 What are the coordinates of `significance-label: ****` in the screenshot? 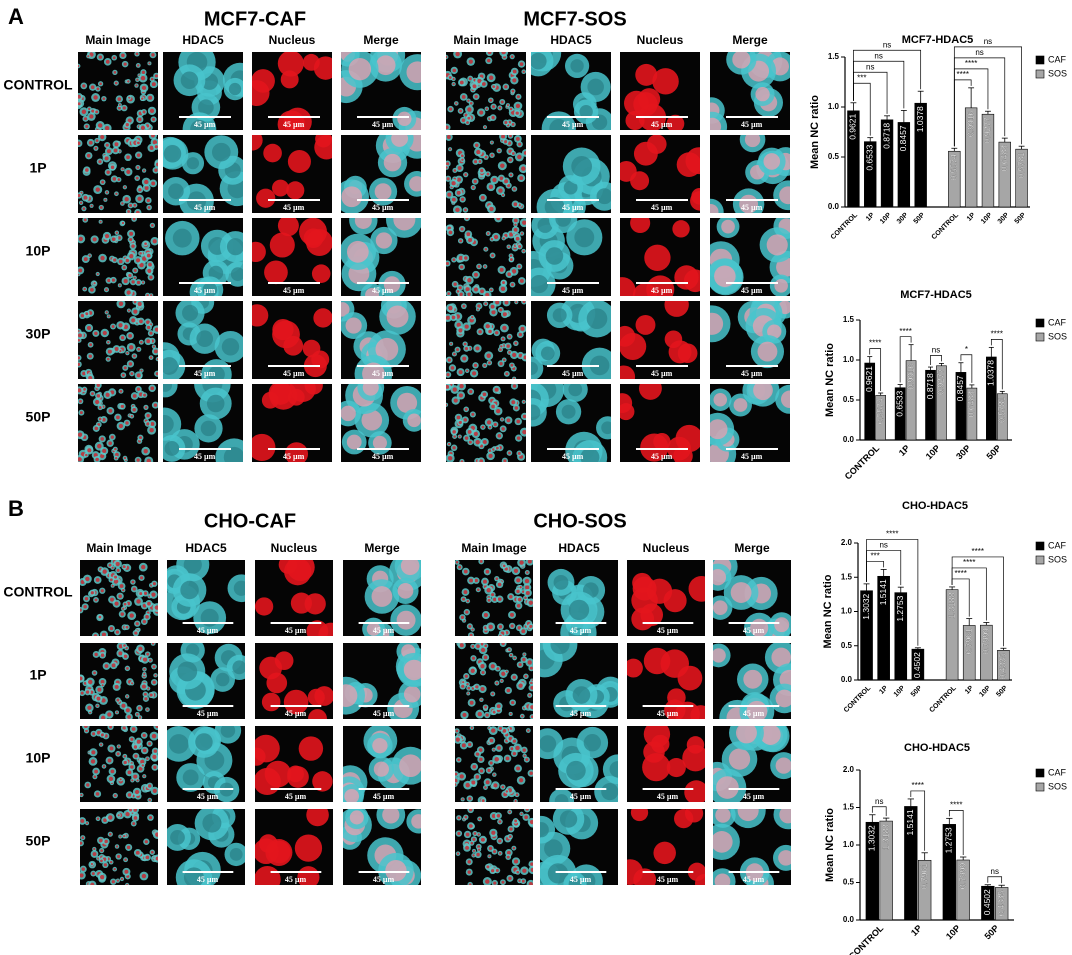 It's located at (978, 551).